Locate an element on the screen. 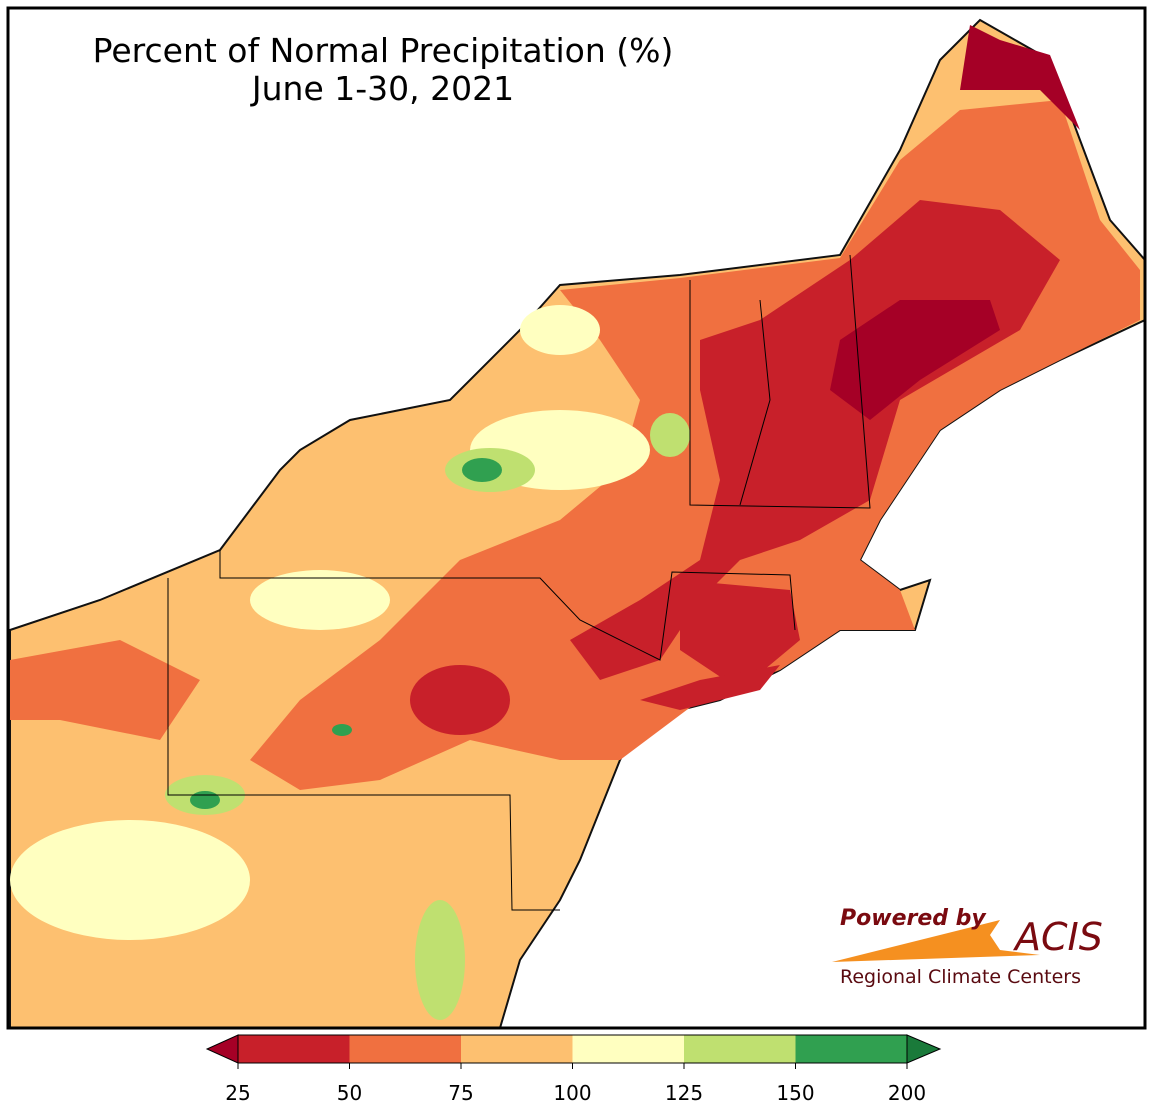  logo-name: ACIS is located at coordinates (1057, 937).